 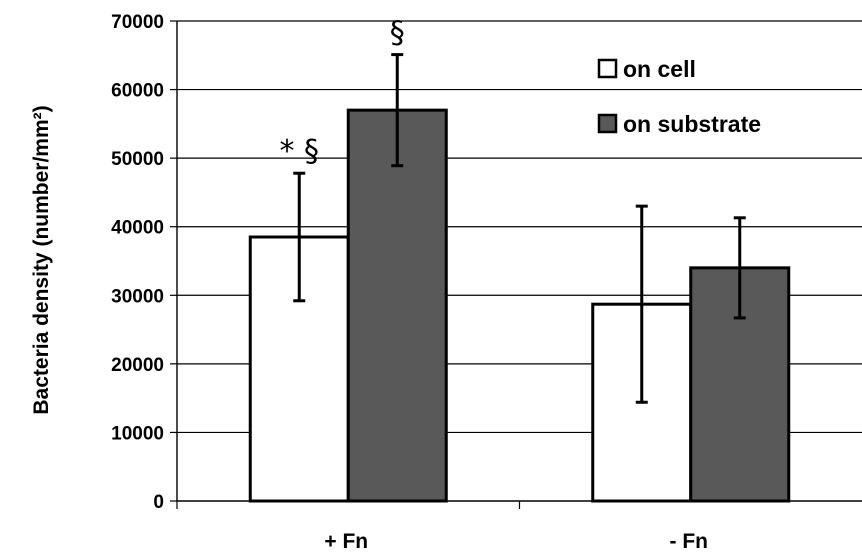 I want to click on y-tick-label: 20000, so click(x=137, y=365).